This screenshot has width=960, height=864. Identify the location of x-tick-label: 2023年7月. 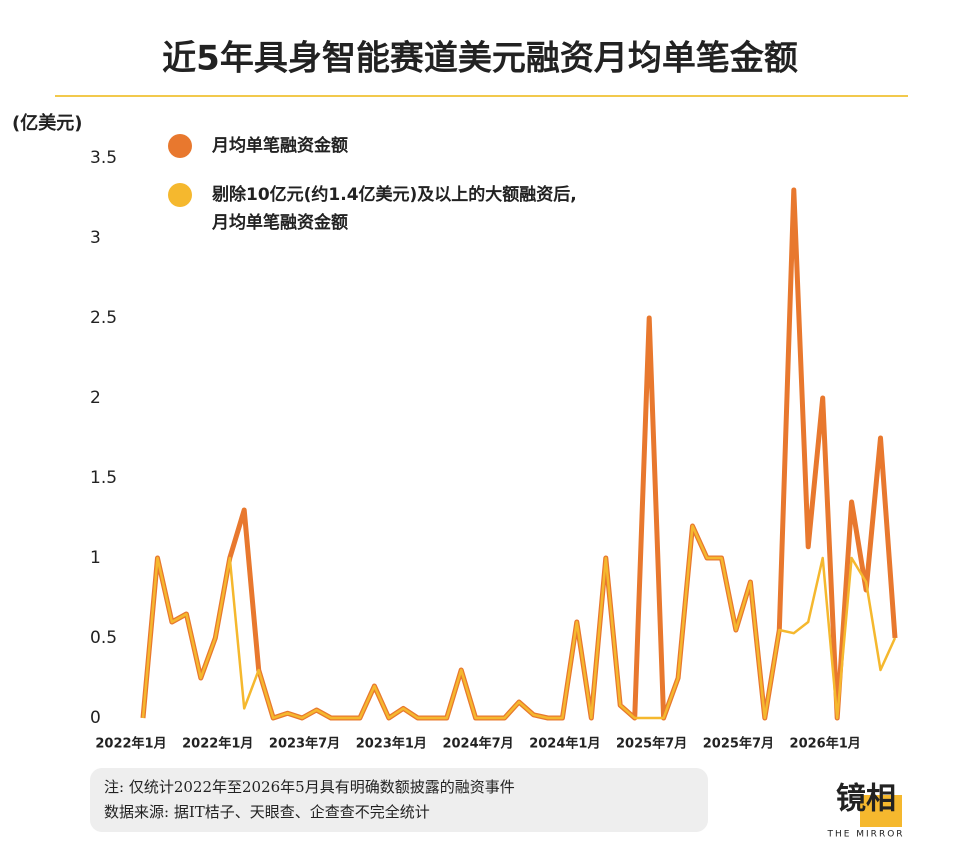
(304, 744).